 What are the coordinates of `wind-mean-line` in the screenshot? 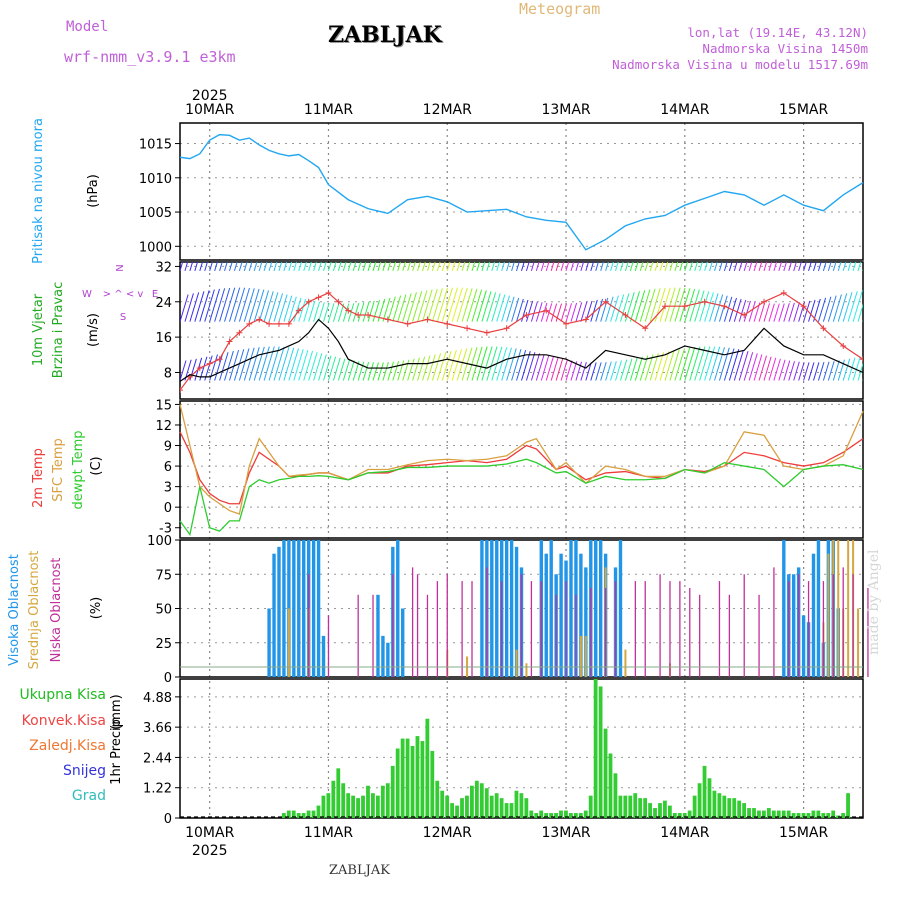 It's located at (521, 350).